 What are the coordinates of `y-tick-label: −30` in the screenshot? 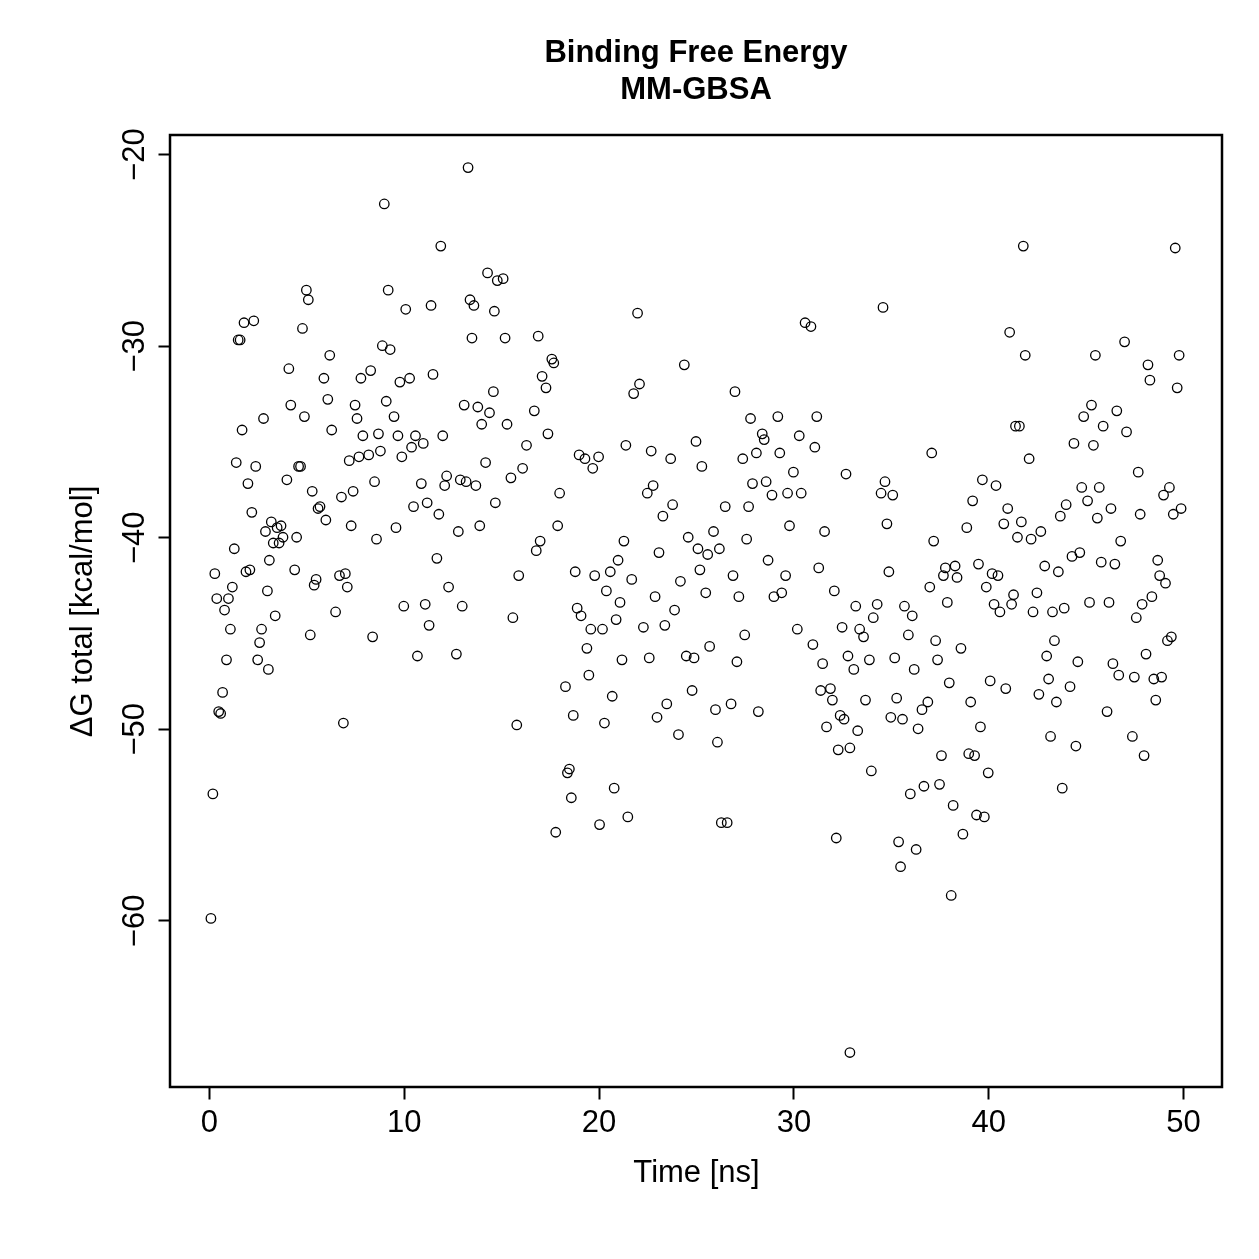 It's located at (133, 346).